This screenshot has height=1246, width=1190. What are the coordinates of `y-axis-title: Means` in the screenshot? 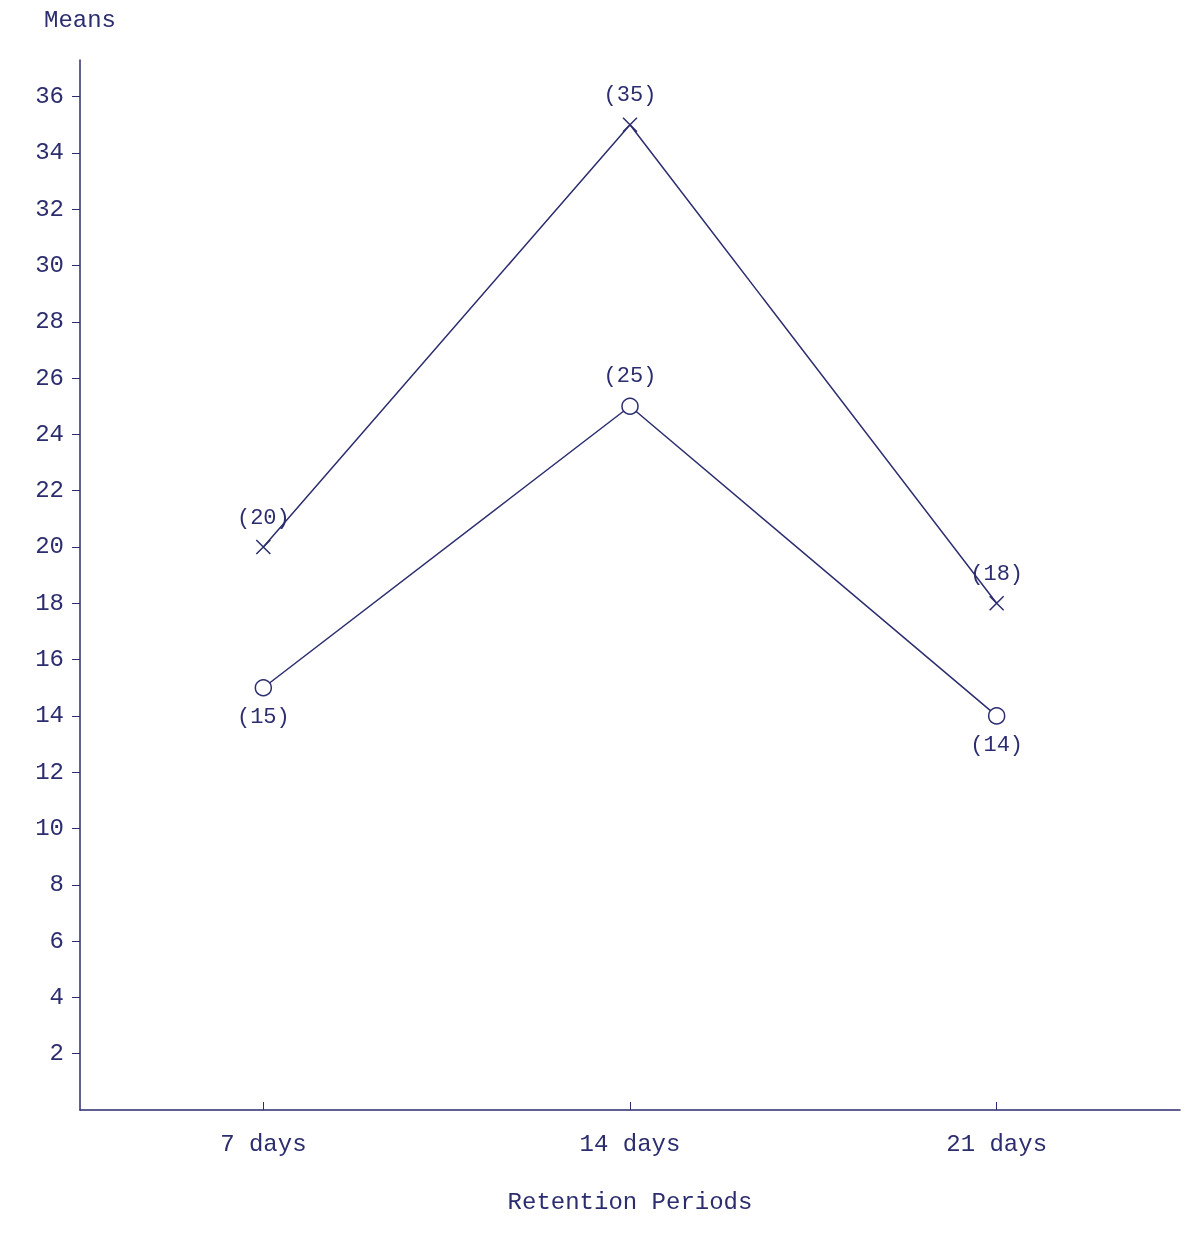 It's located at (80, 20).